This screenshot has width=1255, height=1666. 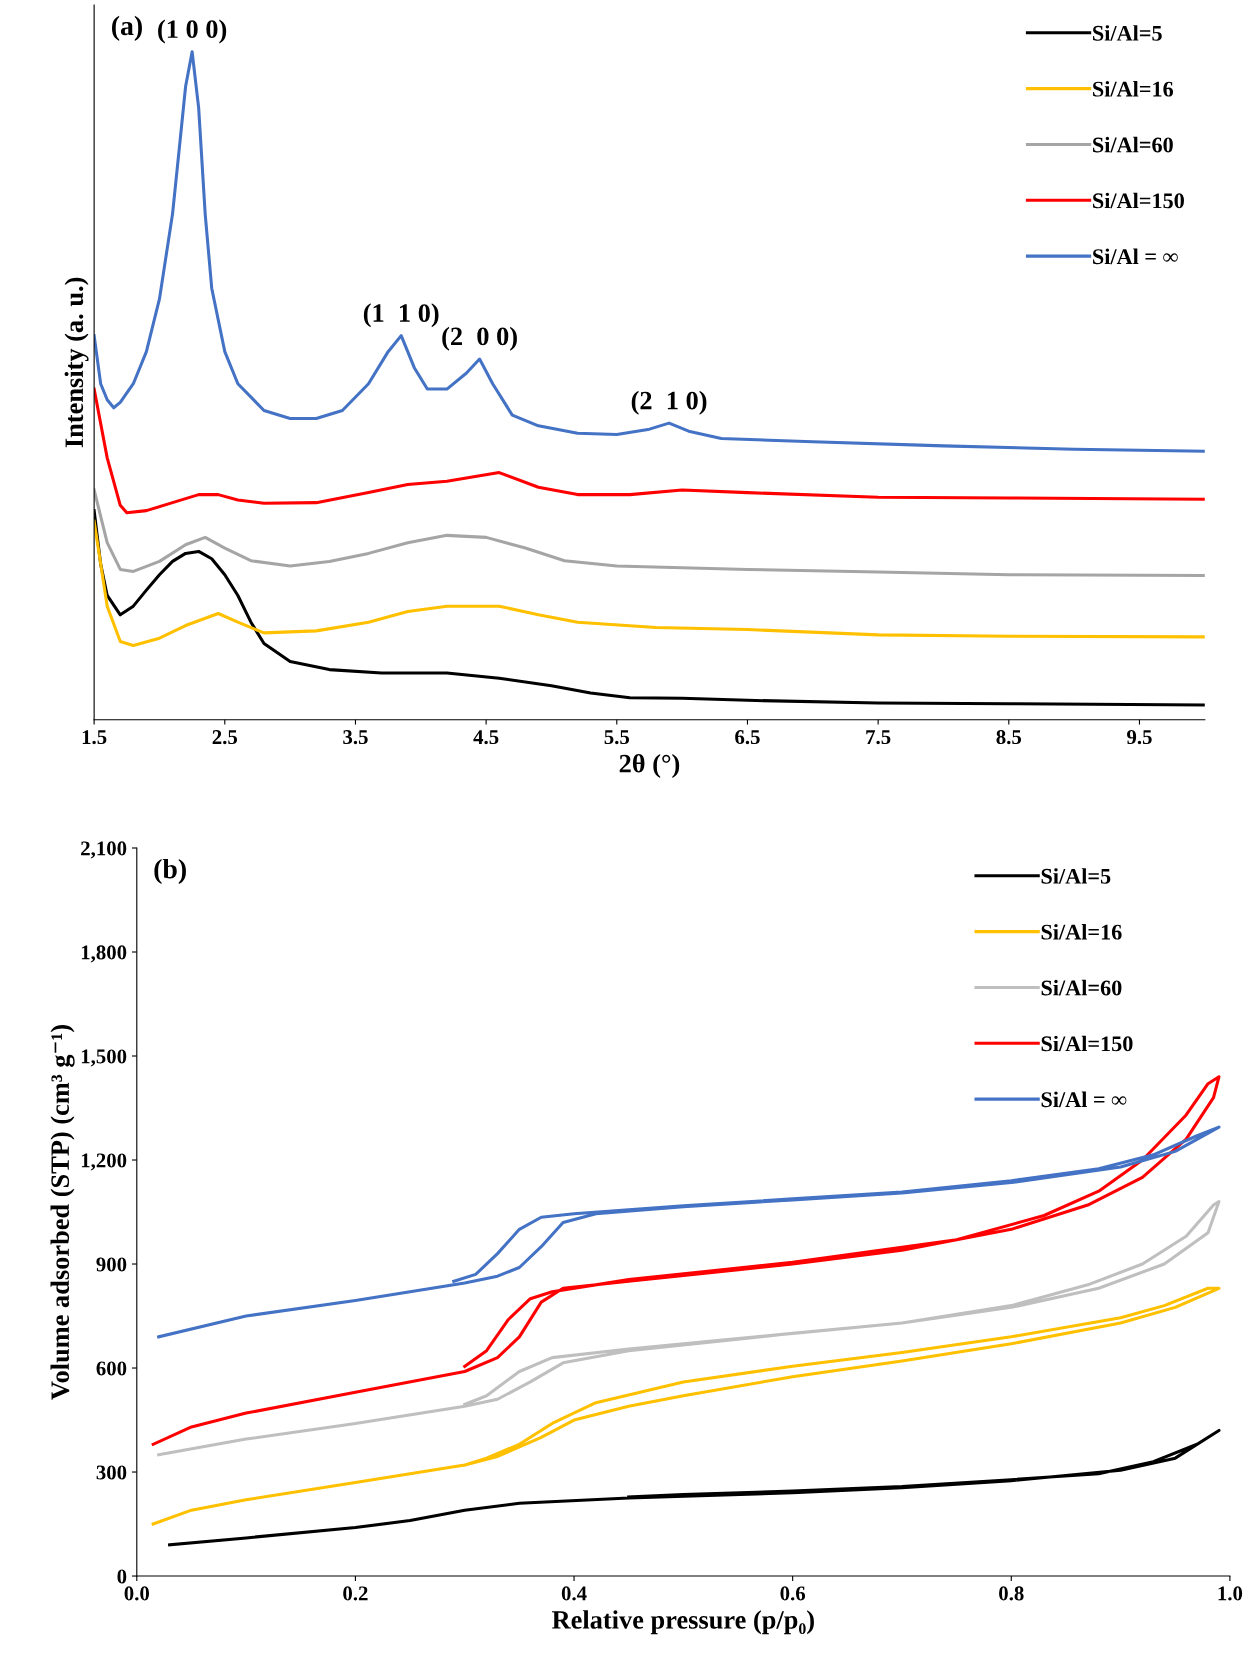 I want to click on annotation: (2 0 0), so click(x=479, y=338).